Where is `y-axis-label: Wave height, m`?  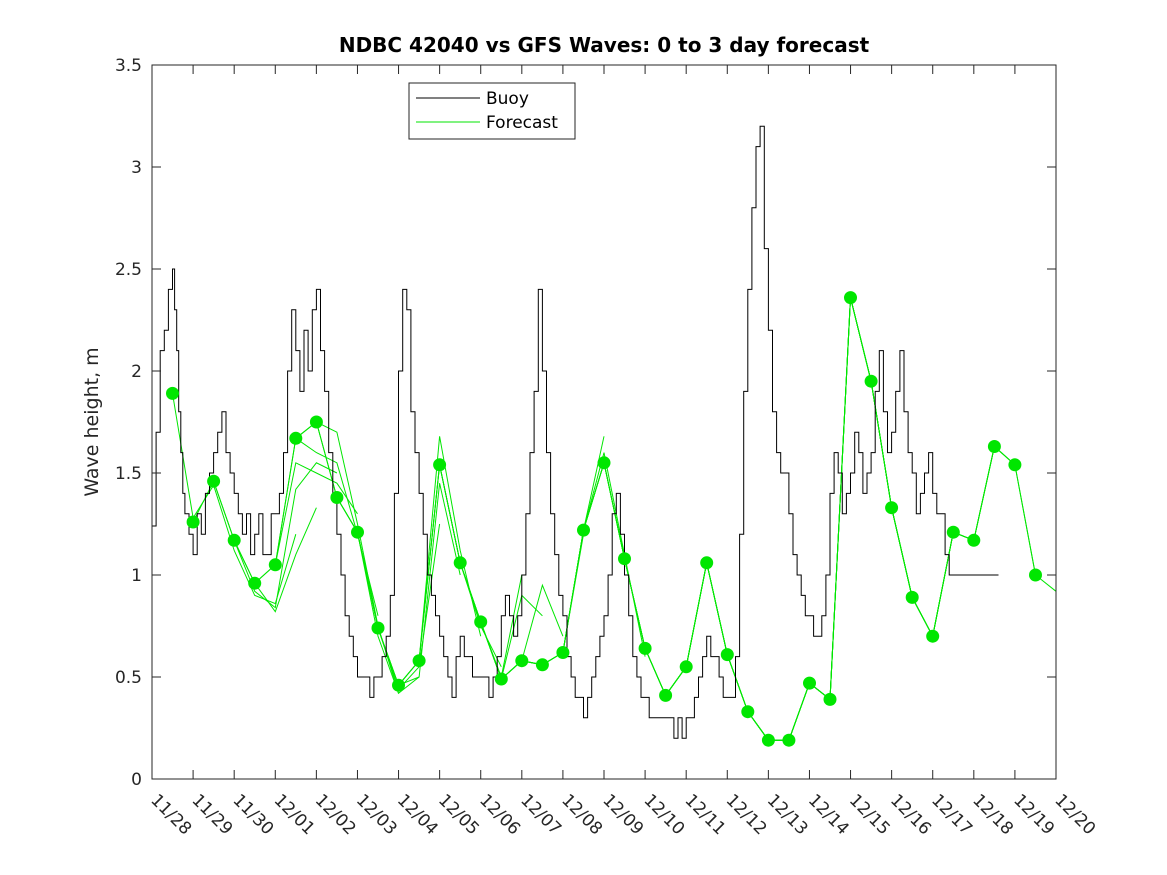
y-axis-label: Wave height, m is located at coordinates (92, 421).